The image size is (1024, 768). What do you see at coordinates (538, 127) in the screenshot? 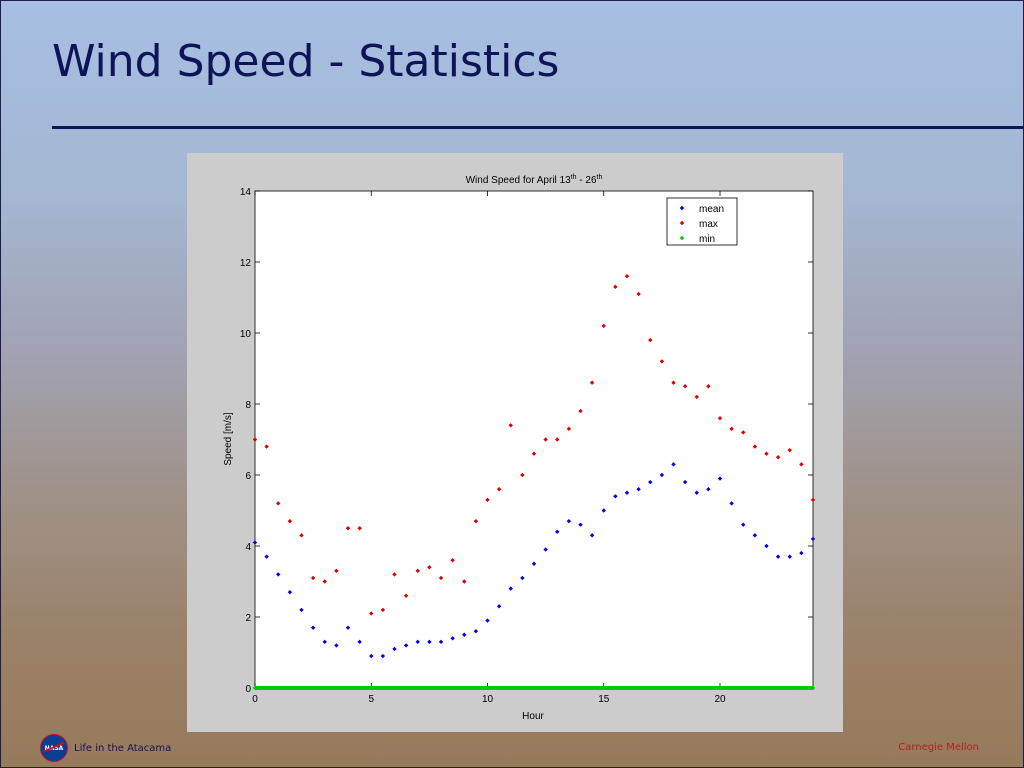
I see `title-divider` at bounding box center [538, 127].